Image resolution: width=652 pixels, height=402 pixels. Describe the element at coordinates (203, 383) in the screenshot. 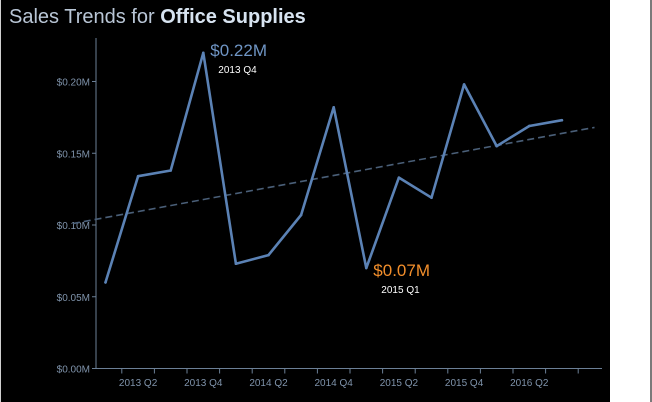

I see `x-tick-label: 2013 Q4` at that location.